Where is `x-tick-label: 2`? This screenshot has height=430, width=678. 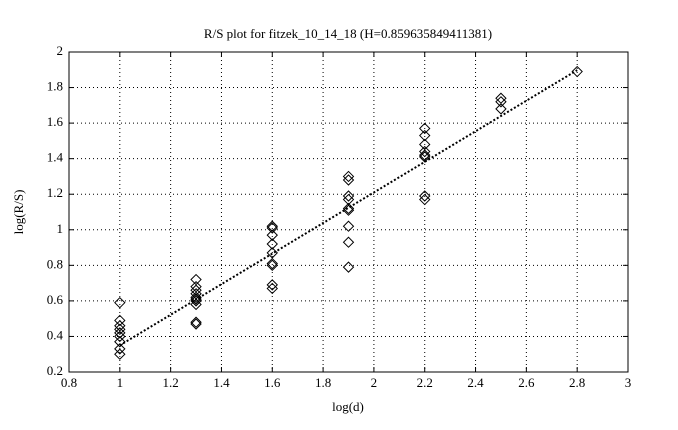 x-tick-label: 2 is located at coordinates (374, 382).